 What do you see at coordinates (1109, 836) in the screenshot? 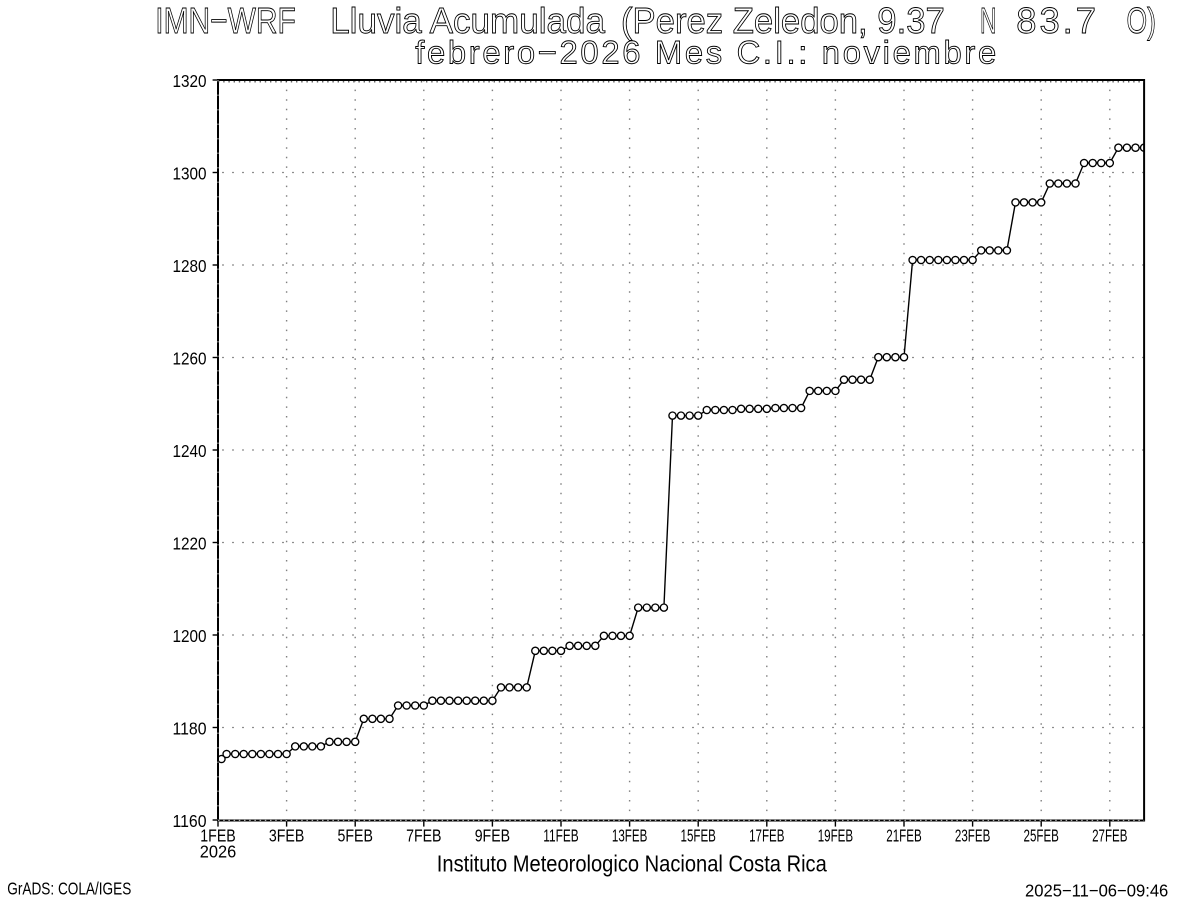
I see `svg-text: 27FEB` at bounding box center [1109, 836].